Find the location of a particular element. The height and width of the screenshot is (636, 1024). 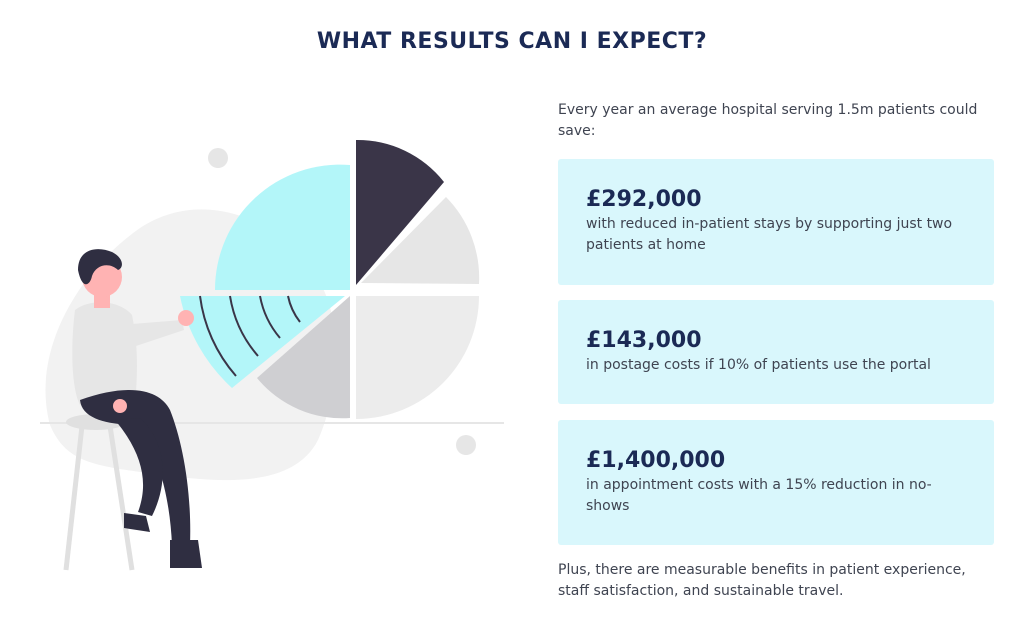

saving-amount: £292,000 is located at coordinates (644, 199).